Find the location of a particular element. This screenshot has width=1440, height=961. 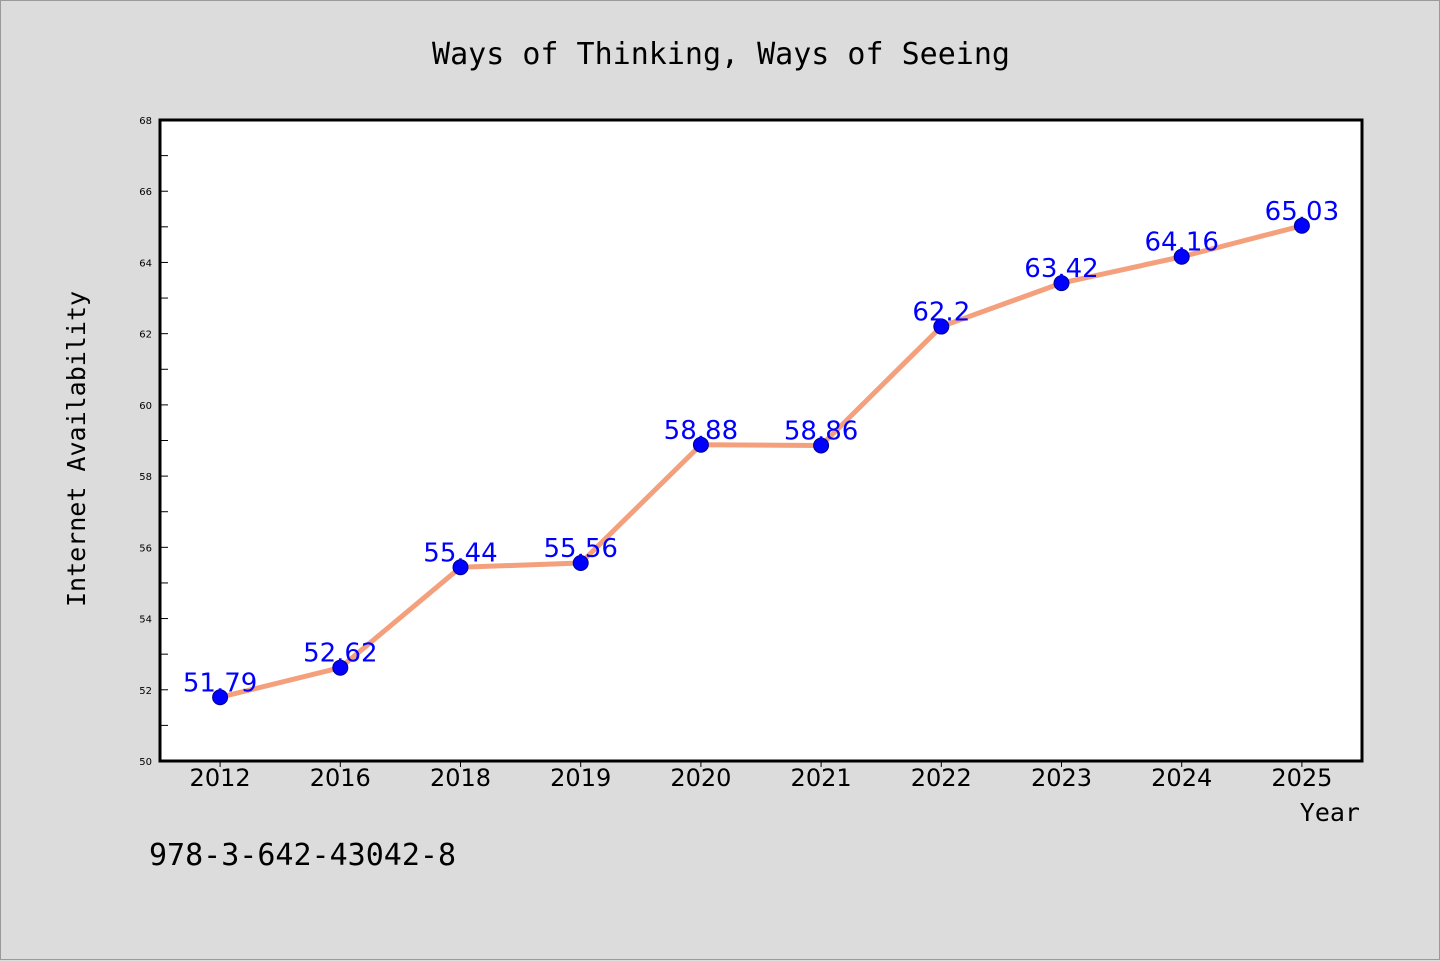

x-tick-label: 2012 is located at coordinates (220, 778).